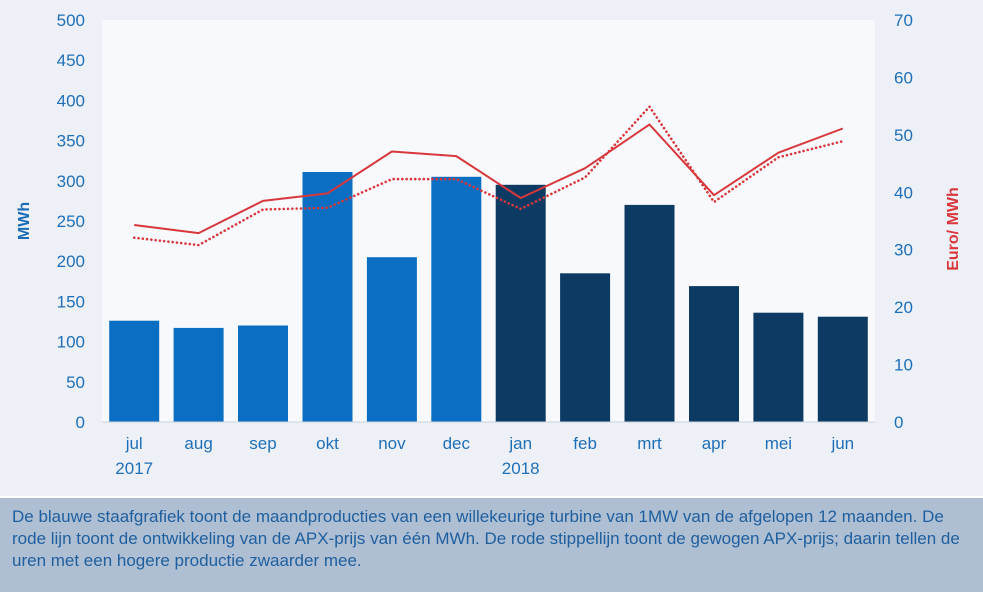 The image size is (983, 592). Describe the element at coordinates (649, 443) in the screenshot. I see `x-tick-label: mrt` at that location.